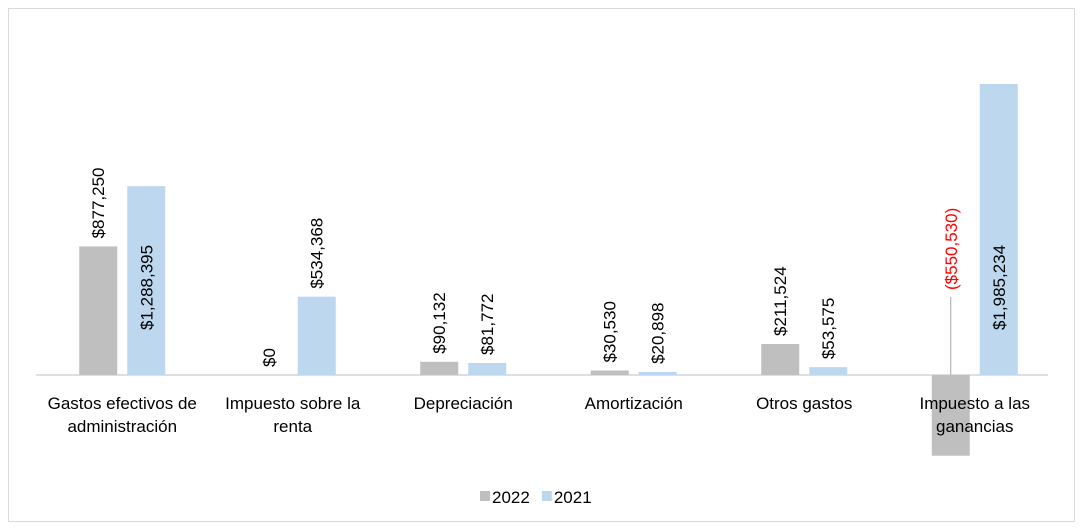 The height and width of the screenshot is (530, 1083). What do you see at coordinates (122, 415) in the screenshot?
I see `x-tick-label: Gastos efectivos de administración` at bounding box center [122, 415].